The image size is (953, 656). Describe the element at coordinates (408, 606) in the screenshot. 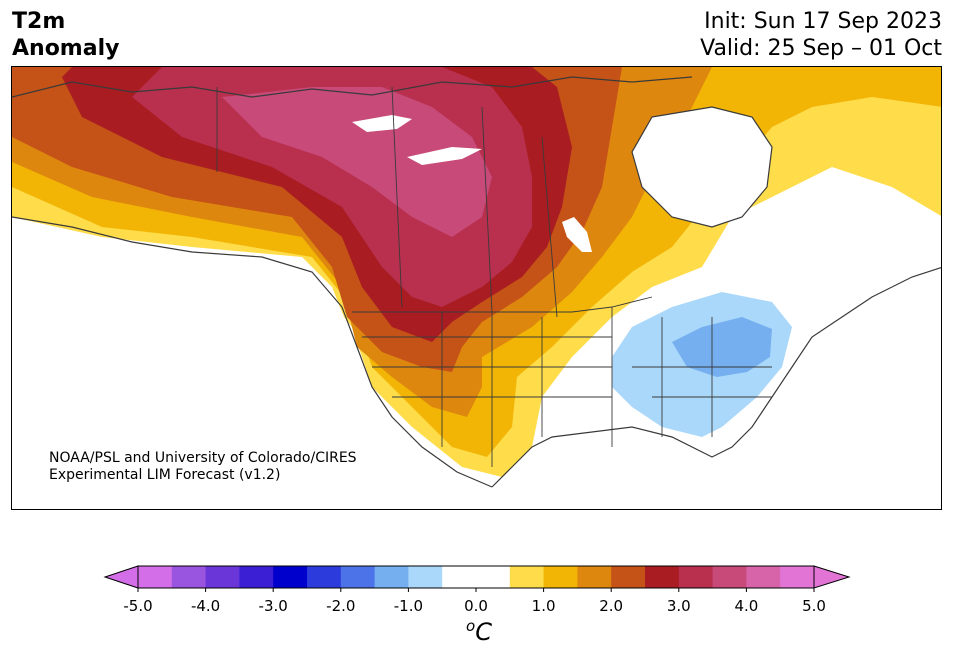

I see `colorbar-tick-label: -1.0` at that location.